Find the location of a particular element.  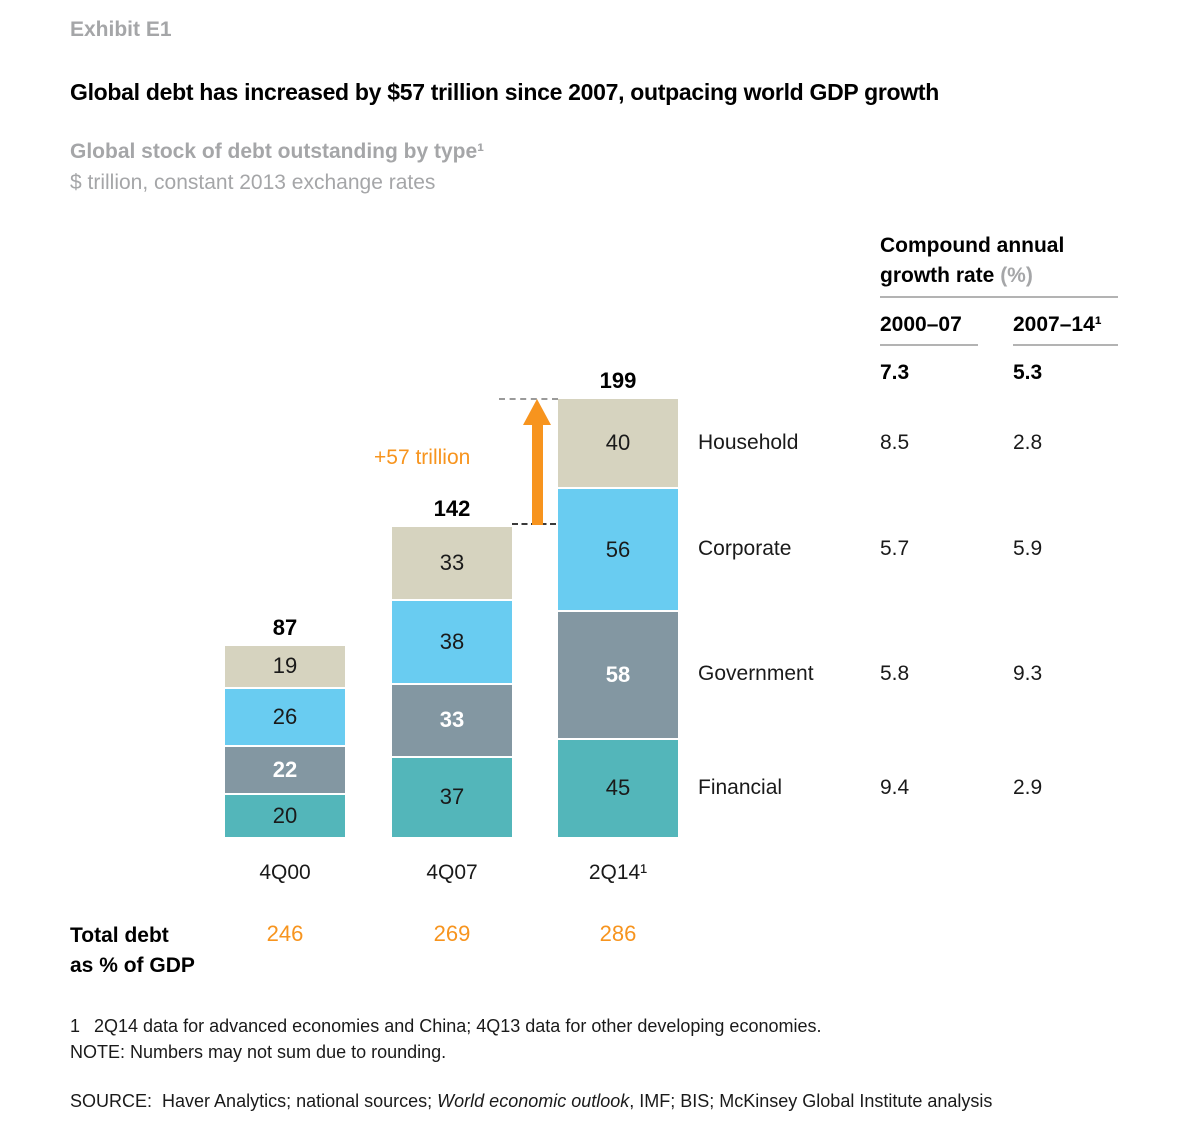

bar-segment-financial: 45 is located at coordinates (618, 787).